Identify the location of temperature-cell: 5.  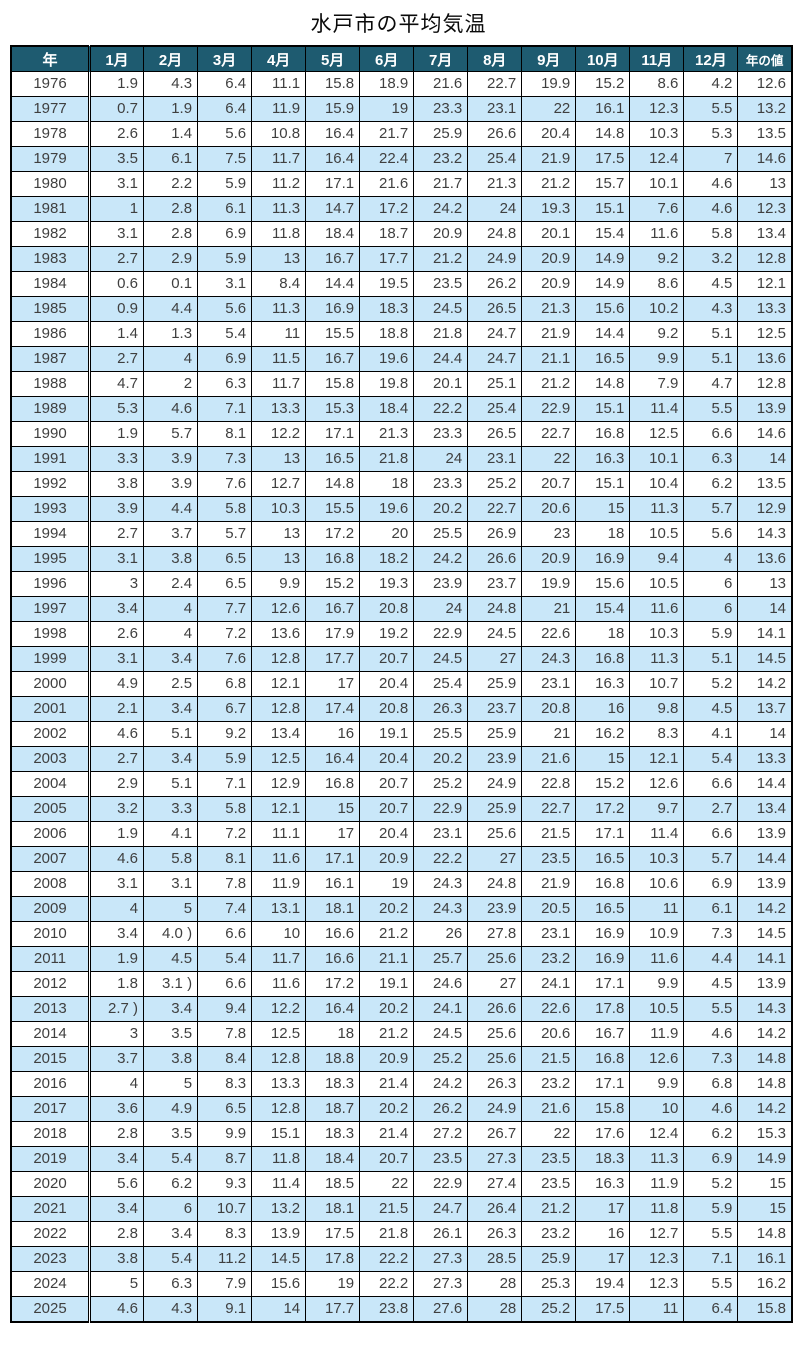
(116, 1284).